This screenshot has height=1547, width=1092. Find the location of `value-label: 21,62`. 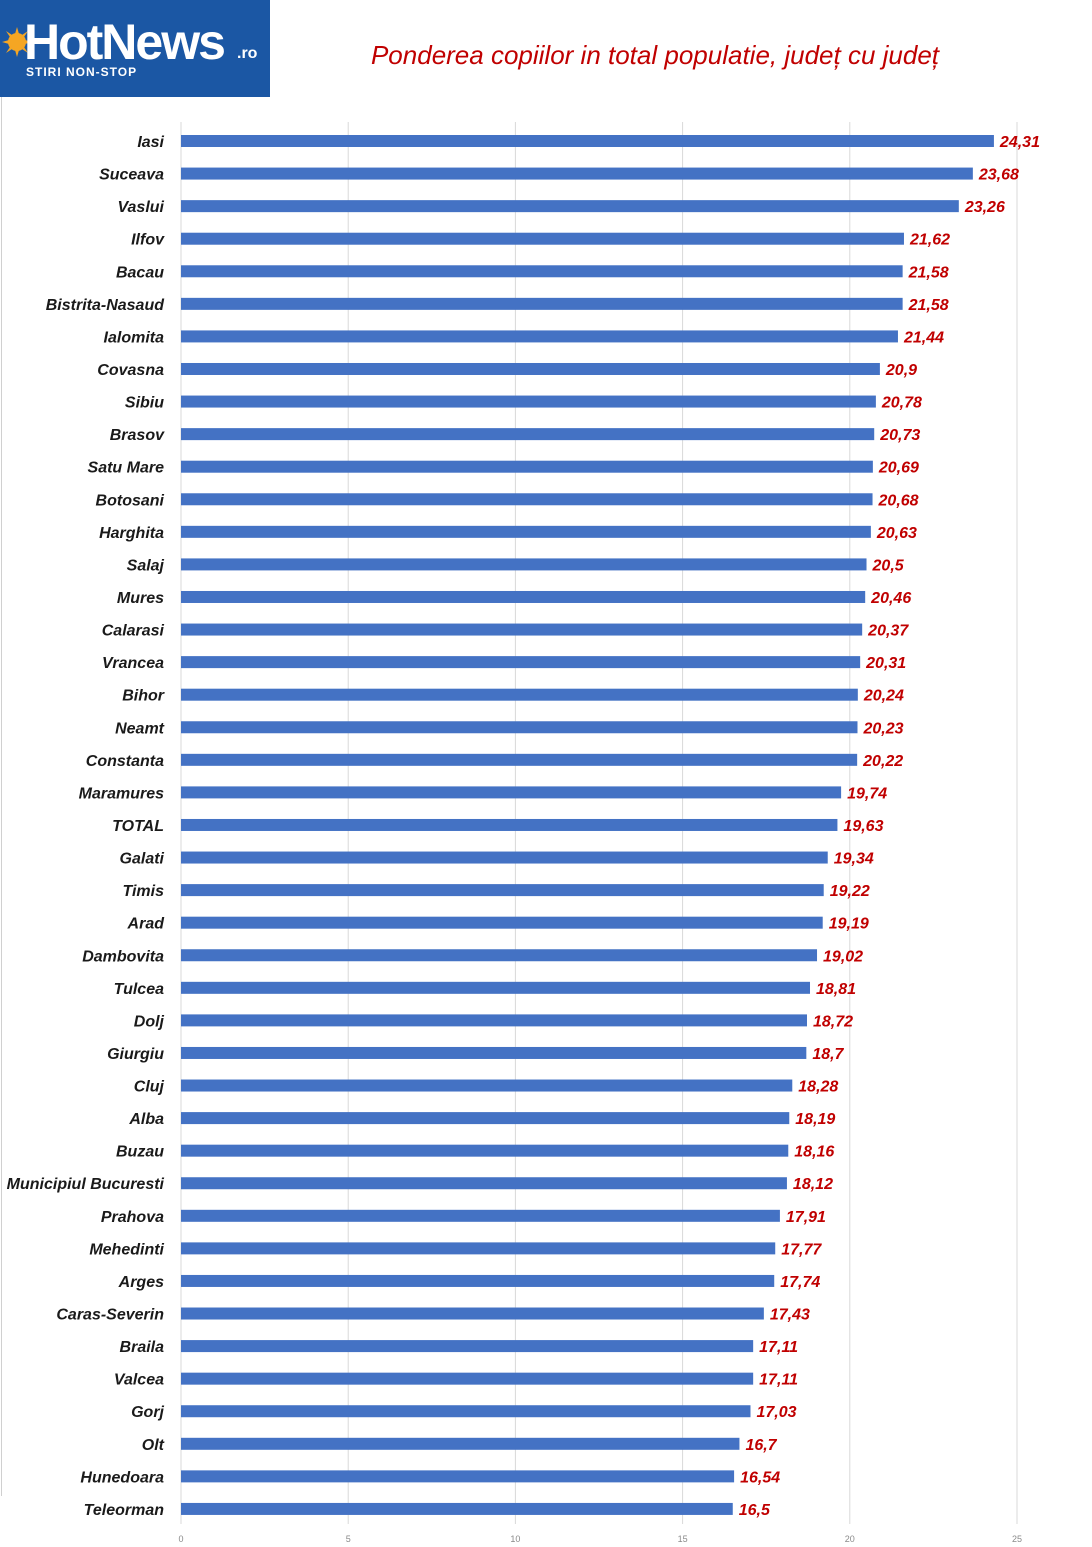

value-label: 21,62 is located at coordinates (929, 240).